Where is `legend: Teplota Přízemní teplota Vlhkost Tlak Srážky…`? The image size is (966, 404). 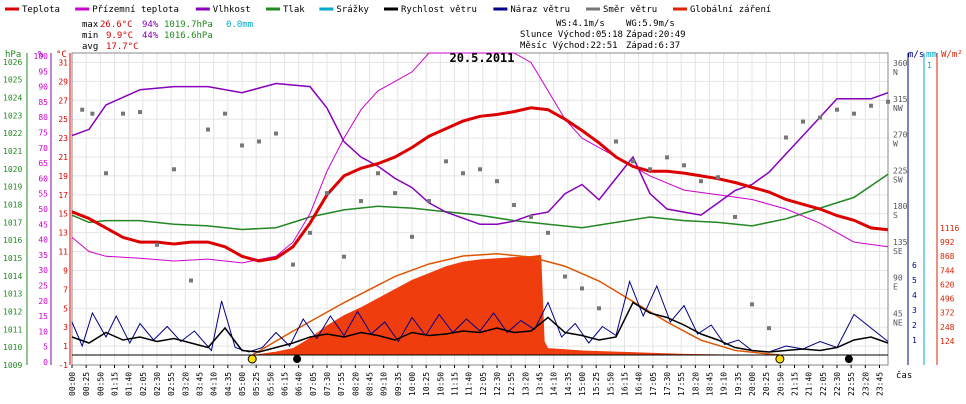
legend: Teplota Přízemní teplota Vlhkost Tlak Srážky… is located at coordinates (388, 10).